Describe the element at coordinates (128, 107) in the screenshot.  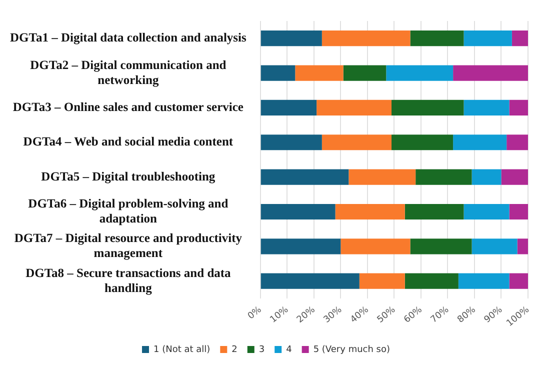
I see `y-tick-label: DGTa3 – Online sales and customer service` at that location.